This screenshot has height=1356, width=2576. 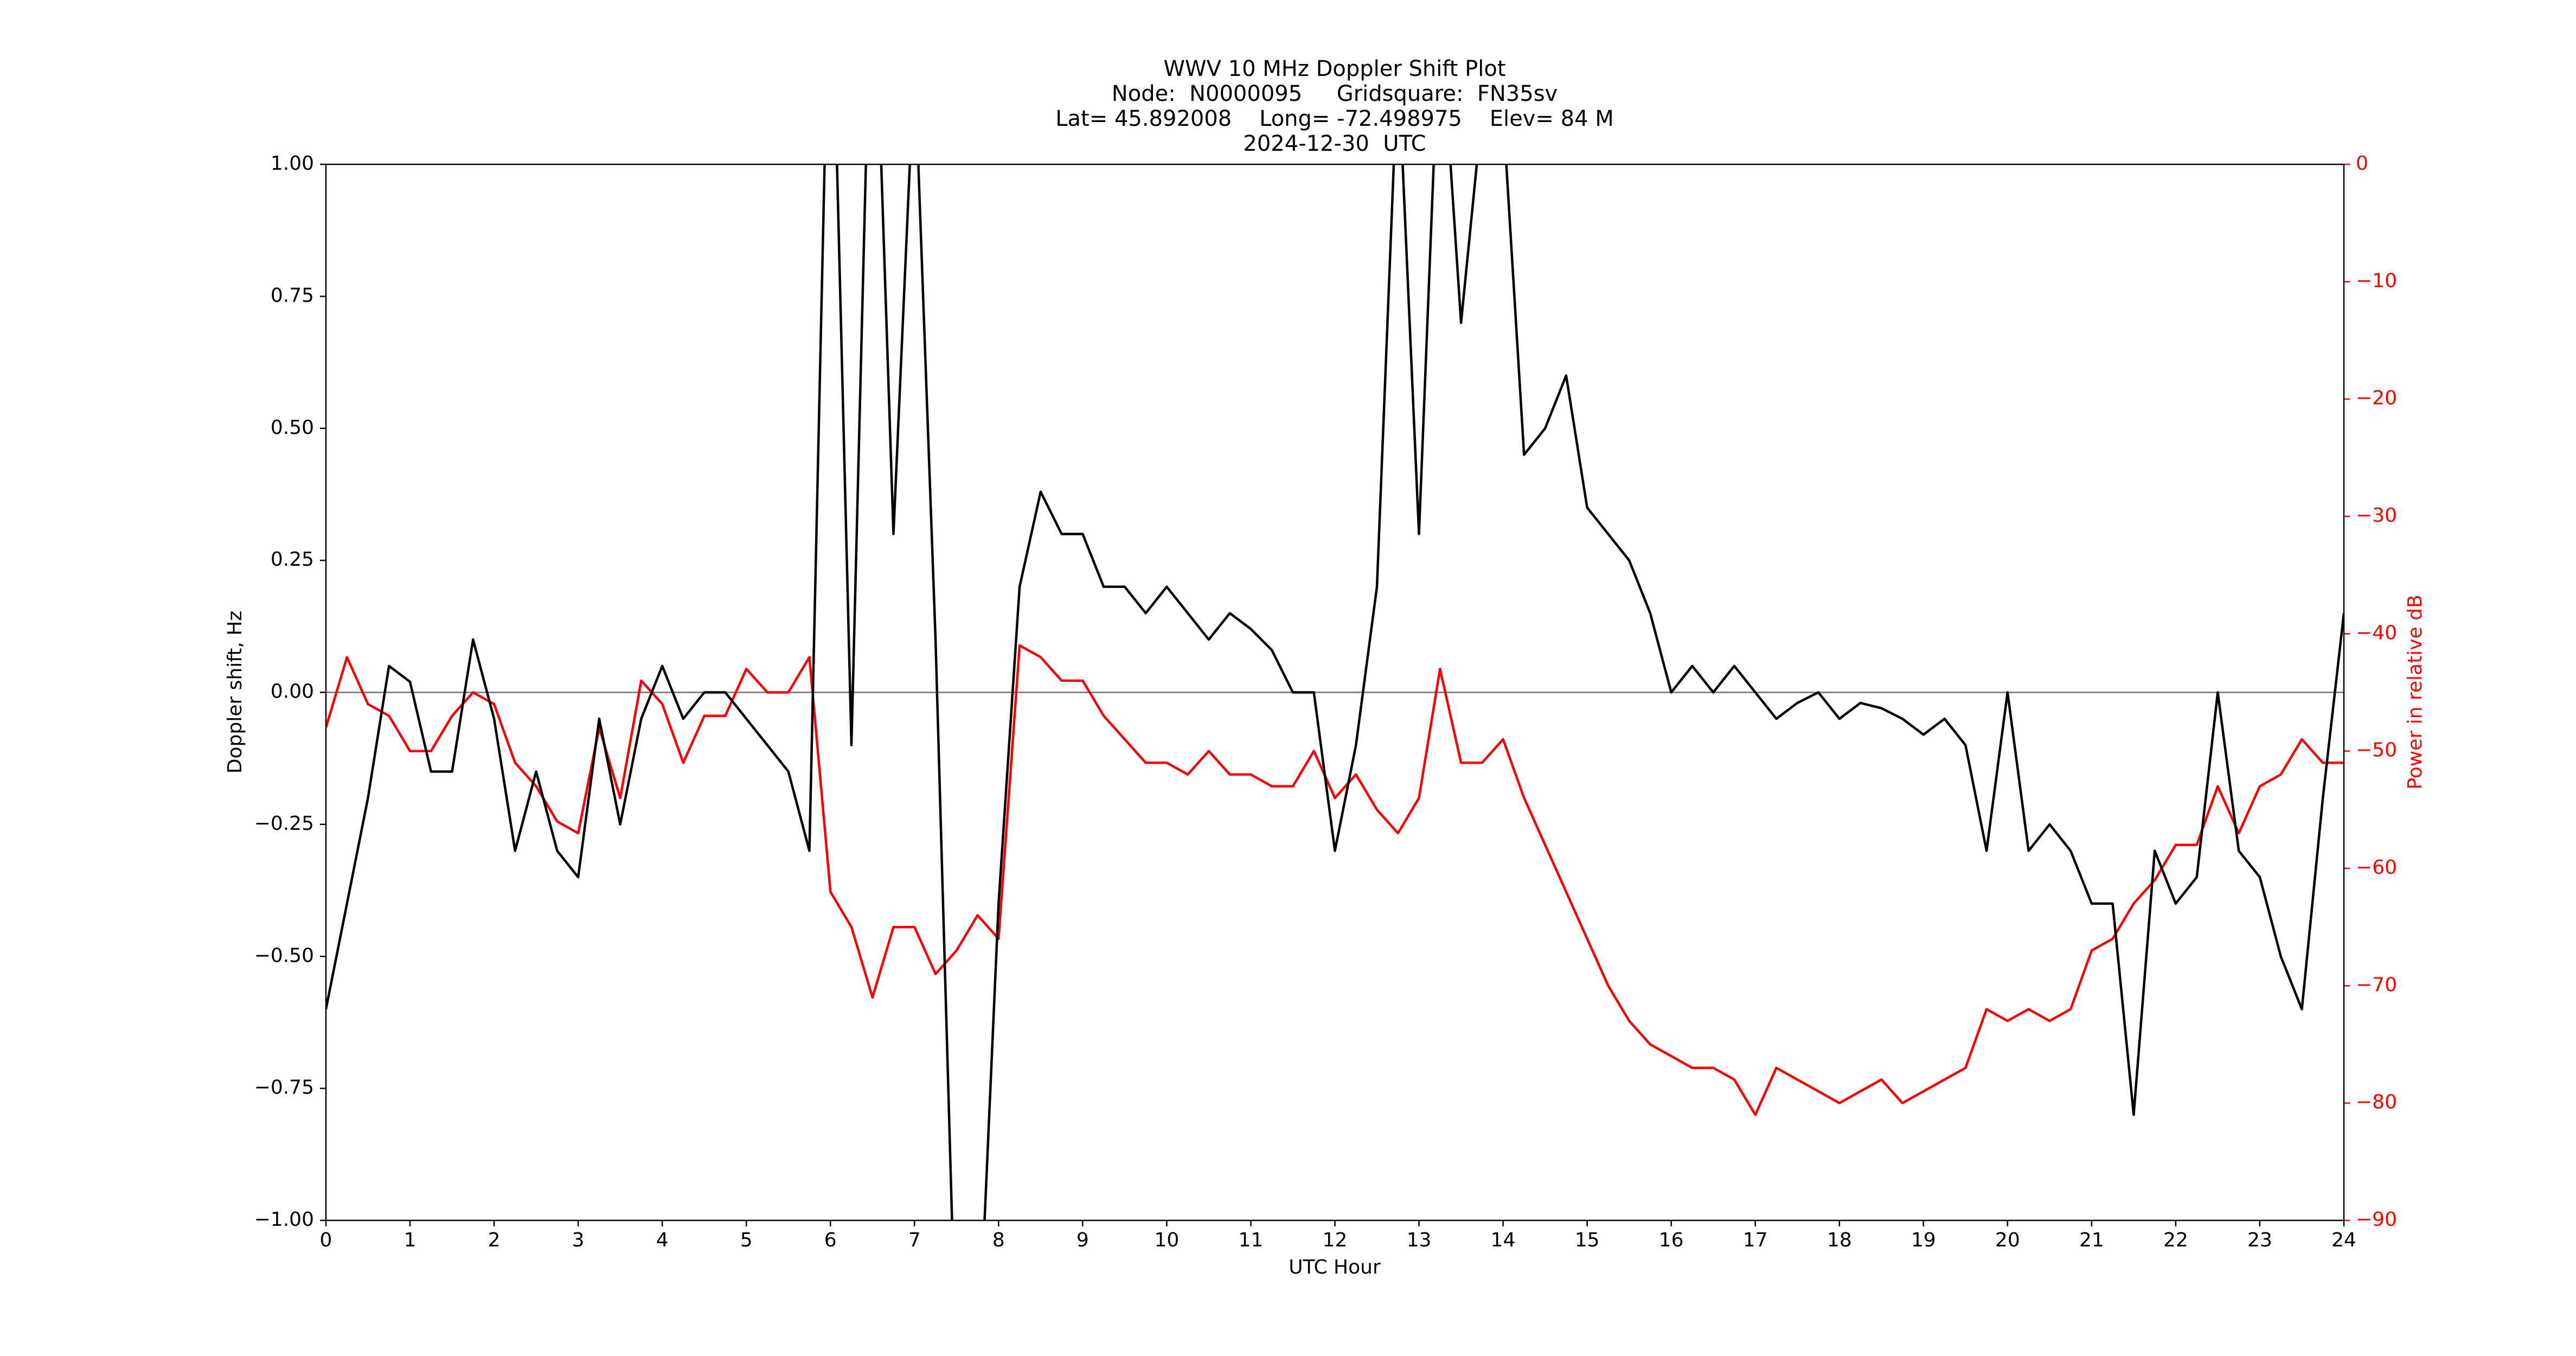 What do you see at coordinates (1587, 1240) in the screenshot?
I see `x-tick-label: 15` at bounding box center [1587, 1240].